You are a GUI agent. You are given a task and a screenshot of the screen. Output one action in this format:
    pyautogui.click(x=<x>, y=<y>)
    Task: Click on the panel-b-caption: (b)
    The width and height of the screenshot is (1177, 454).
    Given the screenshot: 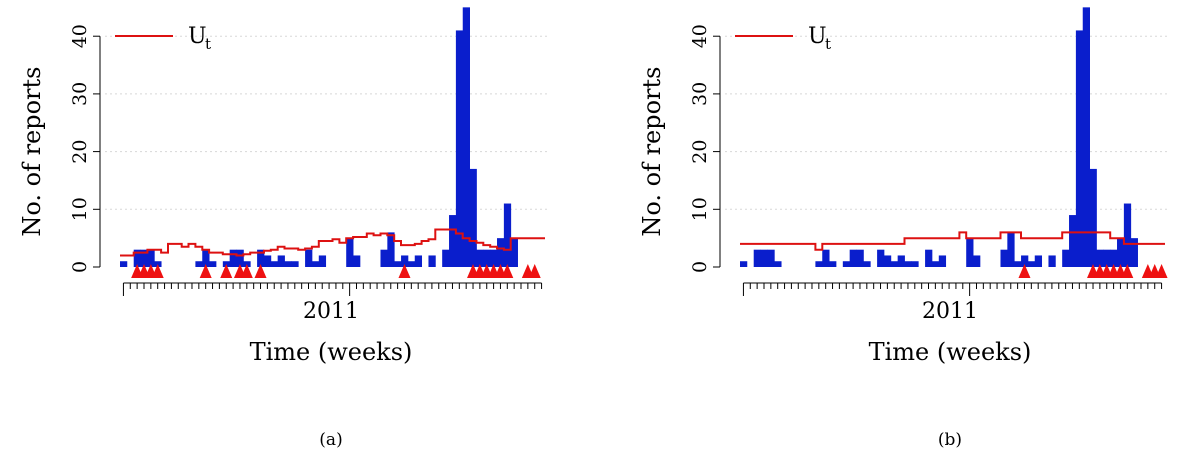 What is the action you would take?
    pyautogui.click(x=950, y=440)
    